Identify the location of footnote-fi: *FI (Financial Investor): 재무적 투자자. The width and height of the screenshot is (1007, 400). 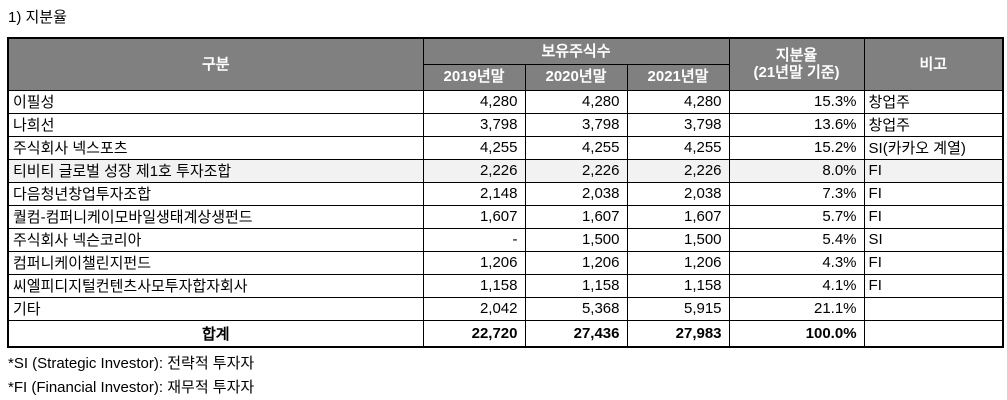
(131, 387).